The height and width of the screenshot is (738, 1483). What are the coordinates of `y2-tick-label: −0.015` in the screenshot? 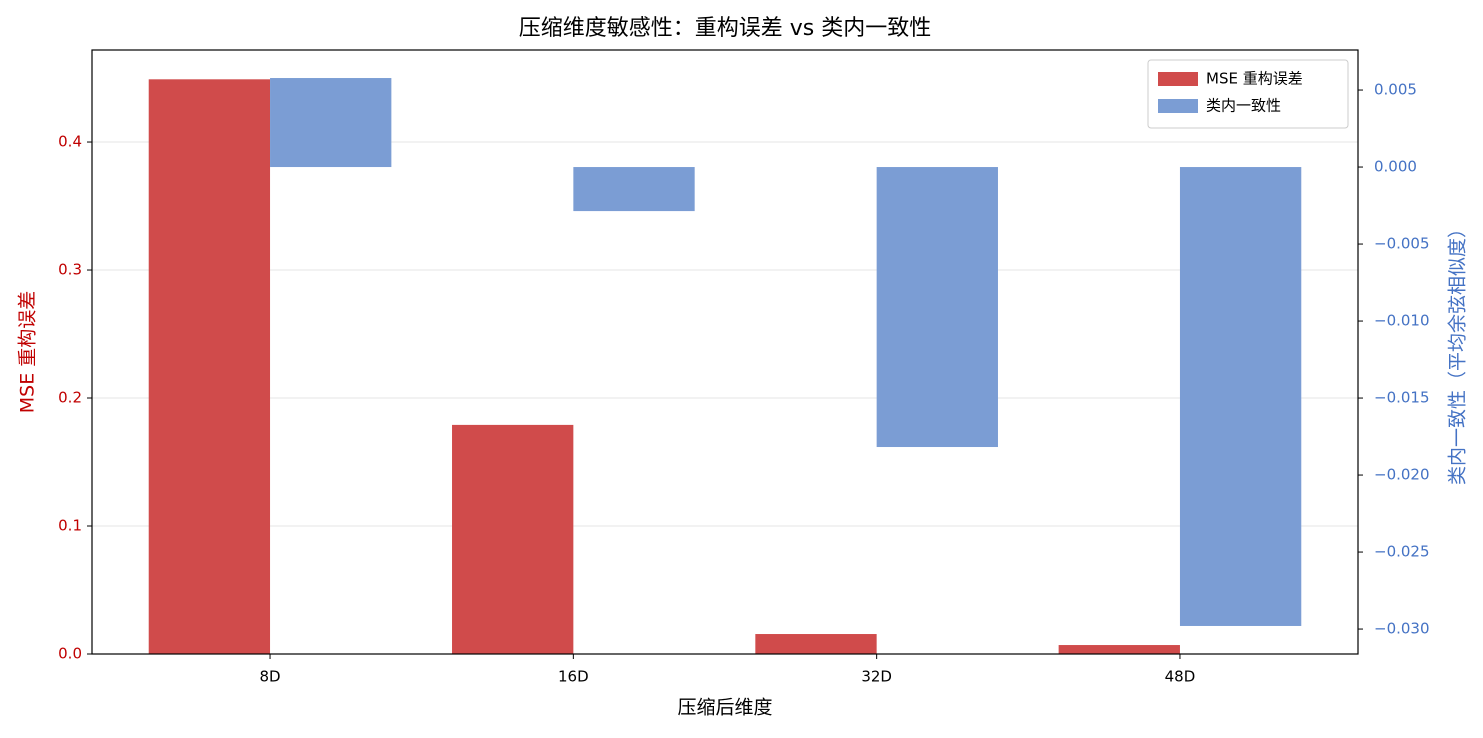 It's located at (1402, 398).